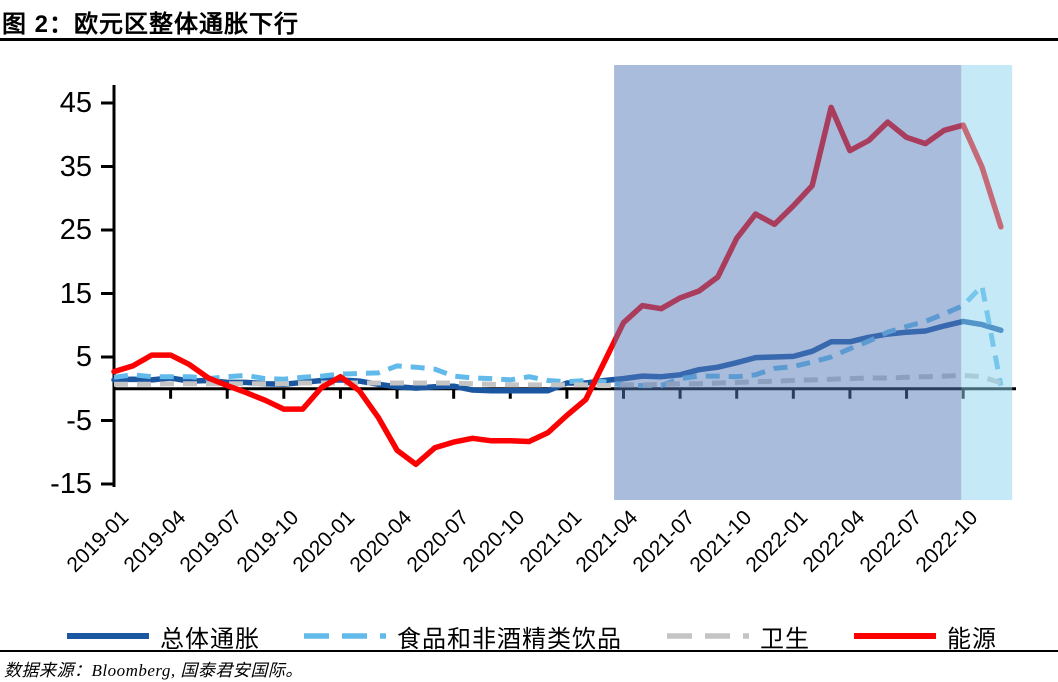 This screenshot has width=1058, height=682. Describe the element at coordinates (75, 166) in the screenshot. I see `y-tick-label: 35` at that location.